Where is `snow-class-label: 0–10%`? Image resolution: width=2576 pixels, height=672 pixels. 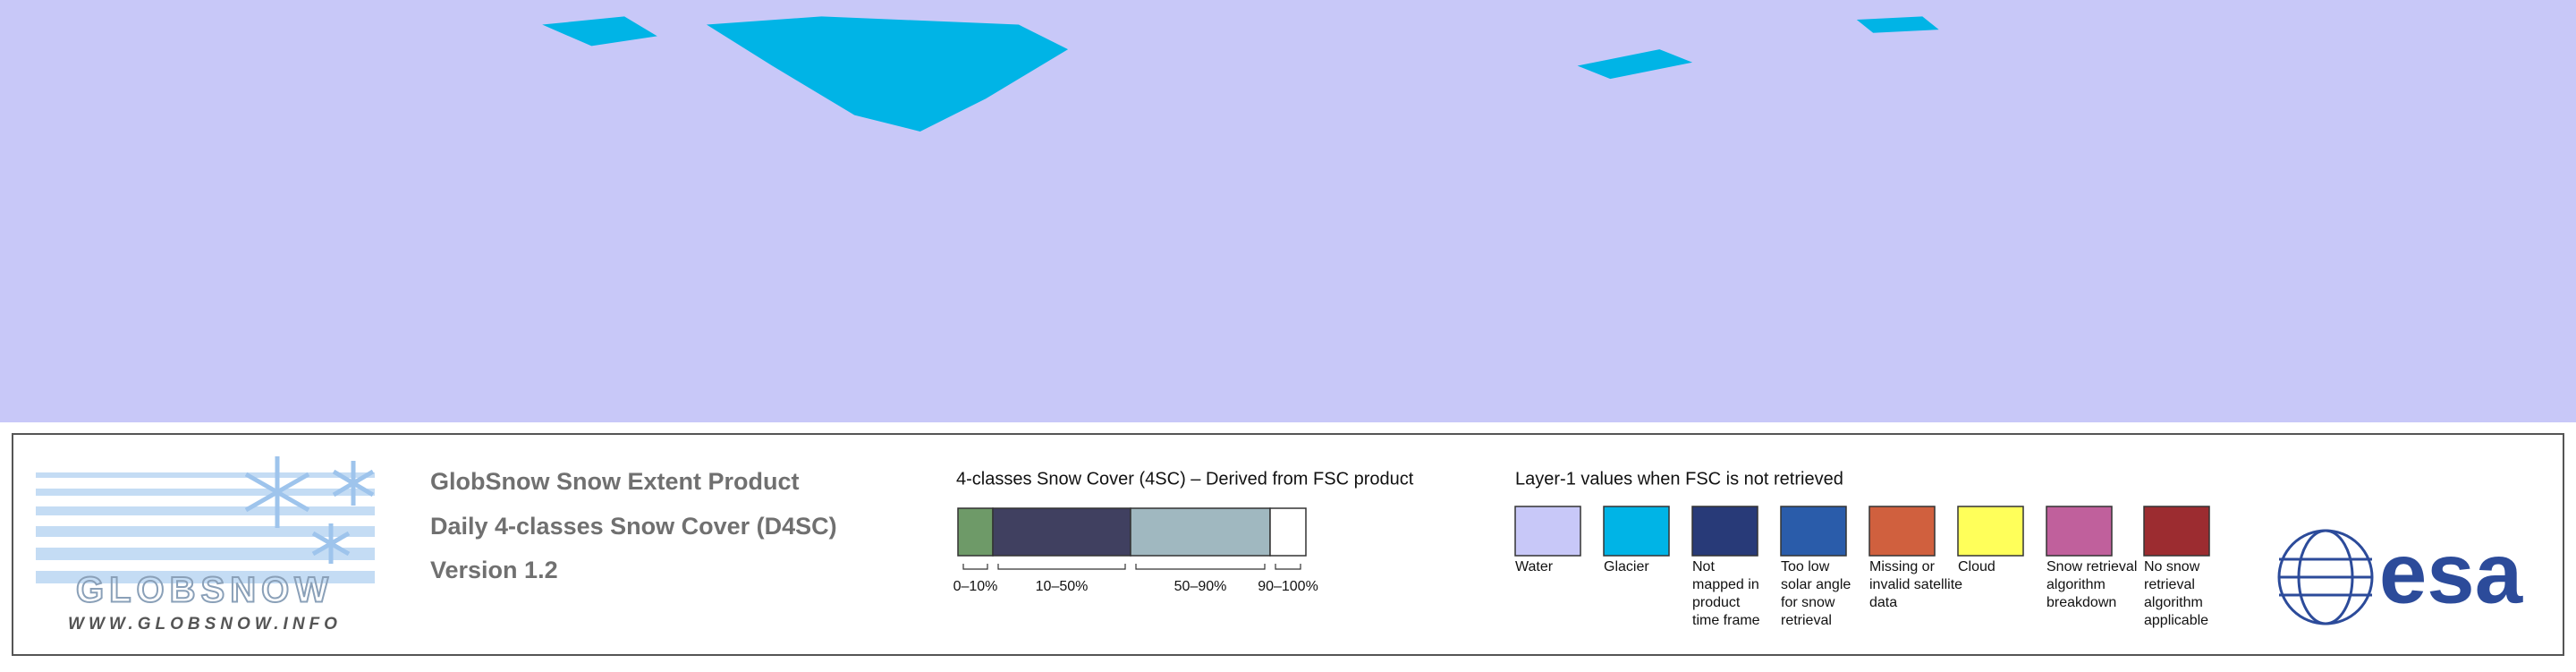 snow-class-label: 0–10% is located at coordinates (975, 586).